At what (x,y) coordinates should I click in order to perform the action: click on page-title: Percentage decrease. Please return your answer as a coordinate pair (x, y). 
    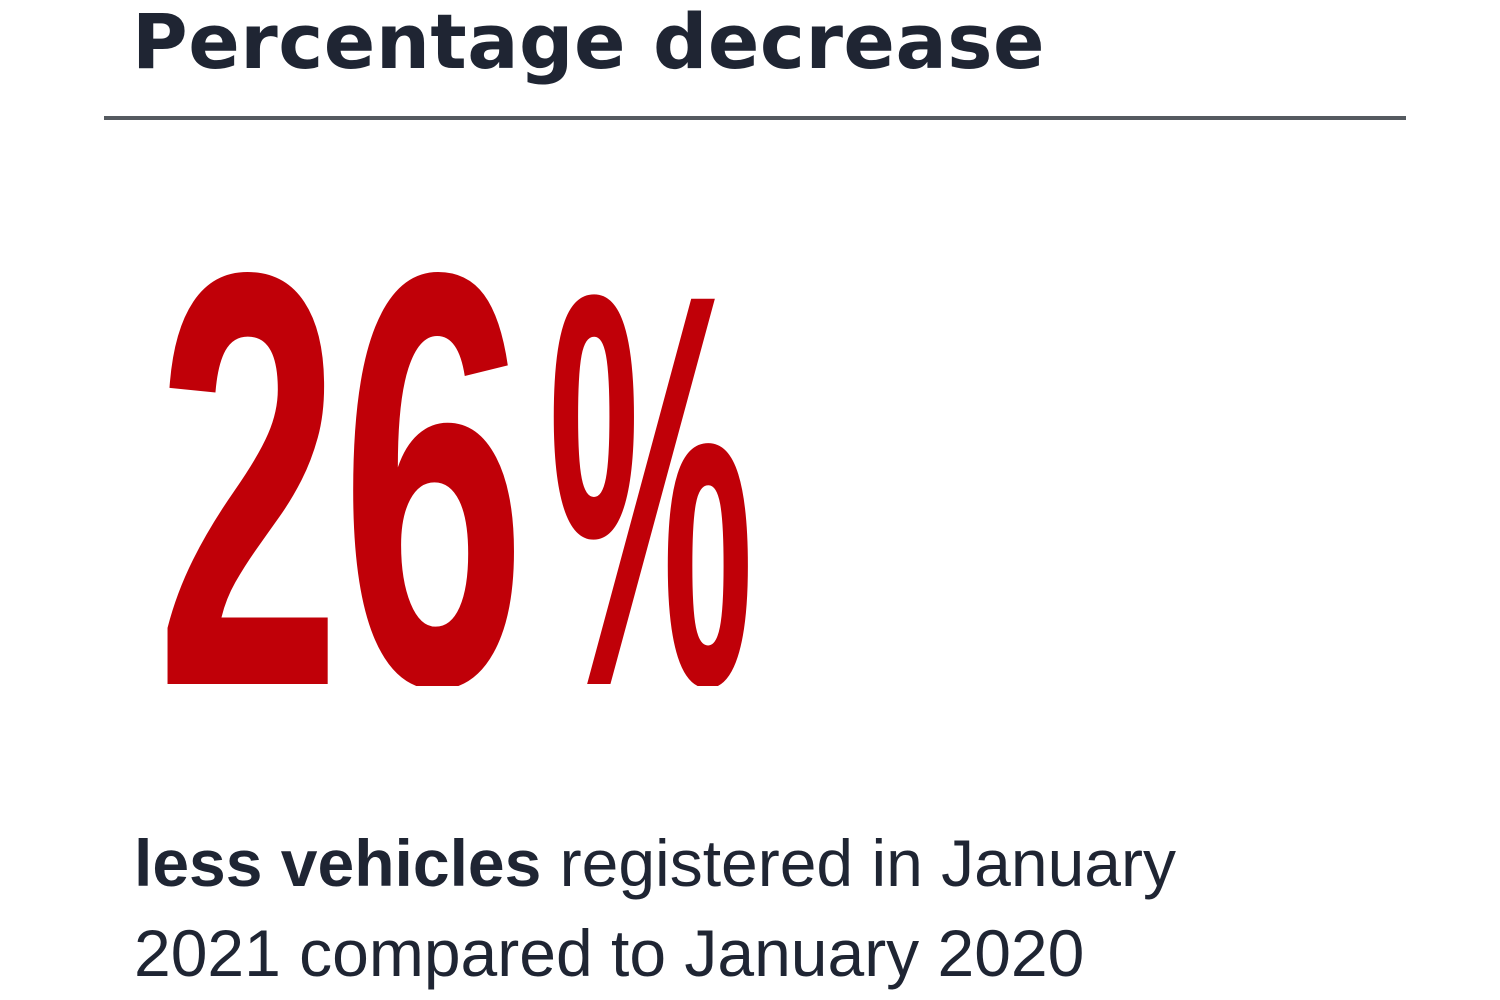
    Looking at the image, I should click on (589, 43).